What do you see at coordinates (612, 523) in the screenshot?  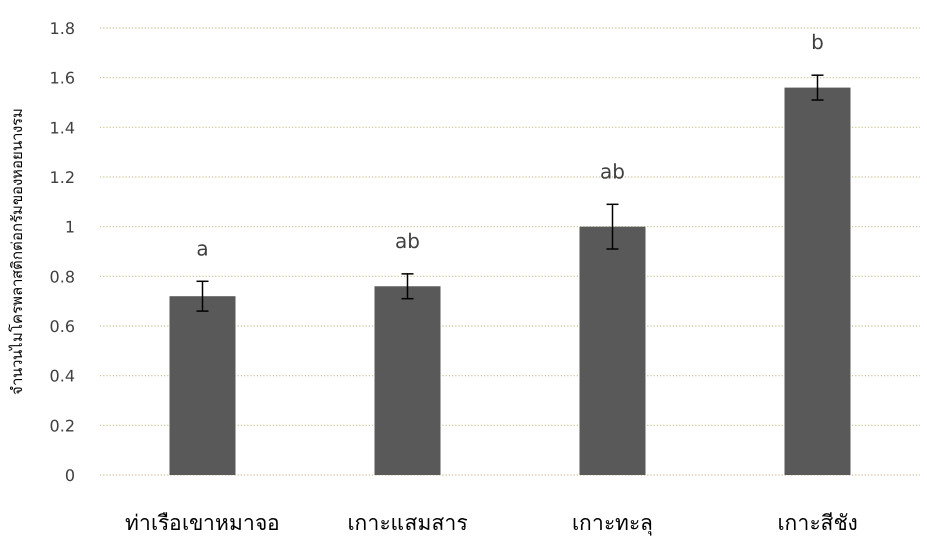 I see `x-tick-label: เกาะทะลุ` at bounding box center [612, 523].